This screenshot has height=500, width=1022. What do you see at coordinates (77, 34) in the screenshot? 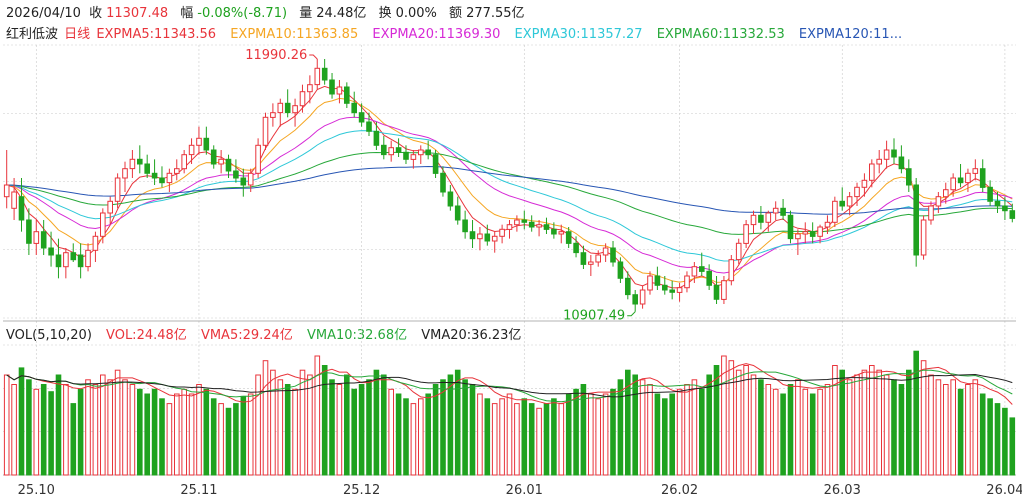
I see `period-label: 日线` at bounding box center [77, 34].